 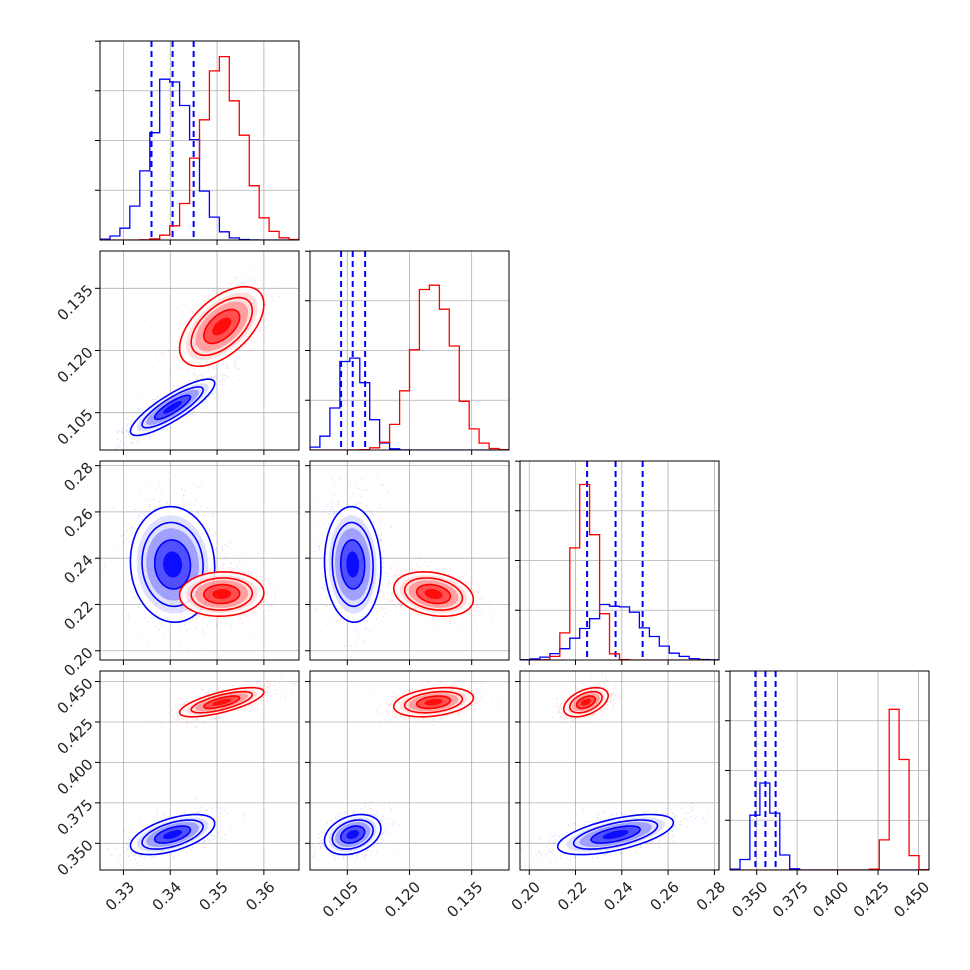 What do you see at coordinates (75, 427) in the screenshot?
I see `y-tick-label: 0.105` at bounding box center [75, 427].